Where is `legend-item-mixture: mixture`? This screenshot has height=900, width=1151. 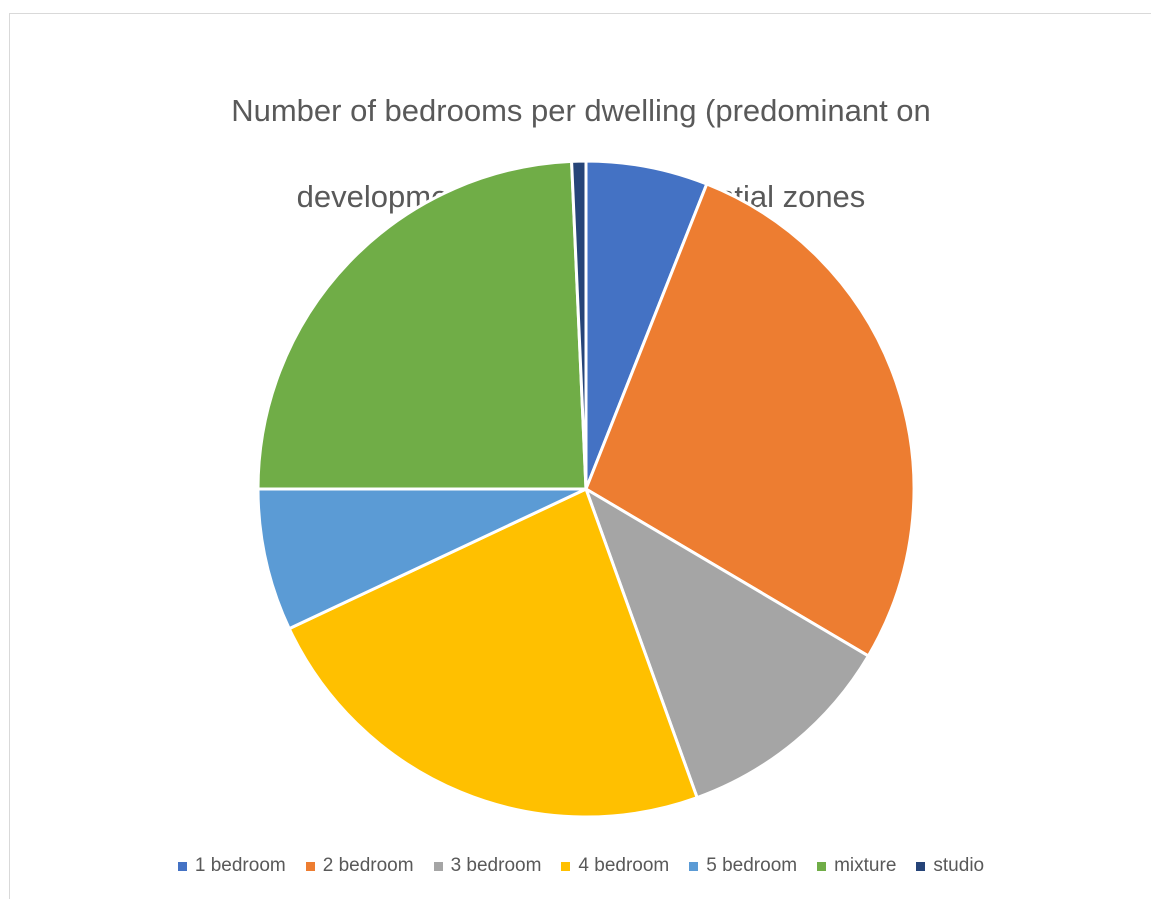
legend-item-mixture: mixture is located at coordinates (856, 866).